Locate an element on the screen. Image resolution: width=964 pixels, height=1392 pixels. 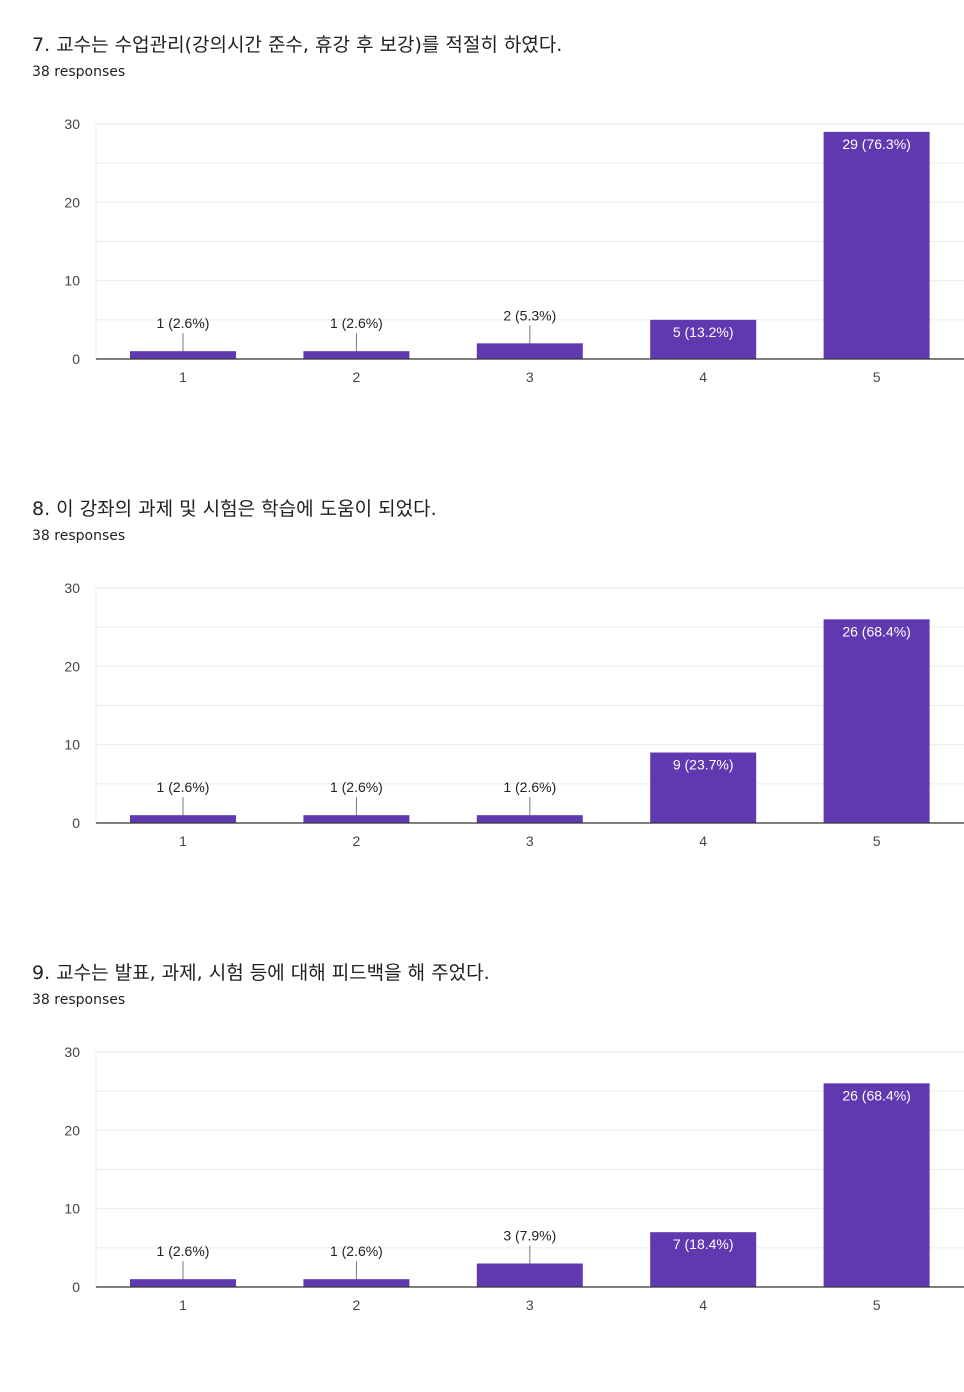
data-label: 7 (18.4%) is located at coordinates (703, 1244).